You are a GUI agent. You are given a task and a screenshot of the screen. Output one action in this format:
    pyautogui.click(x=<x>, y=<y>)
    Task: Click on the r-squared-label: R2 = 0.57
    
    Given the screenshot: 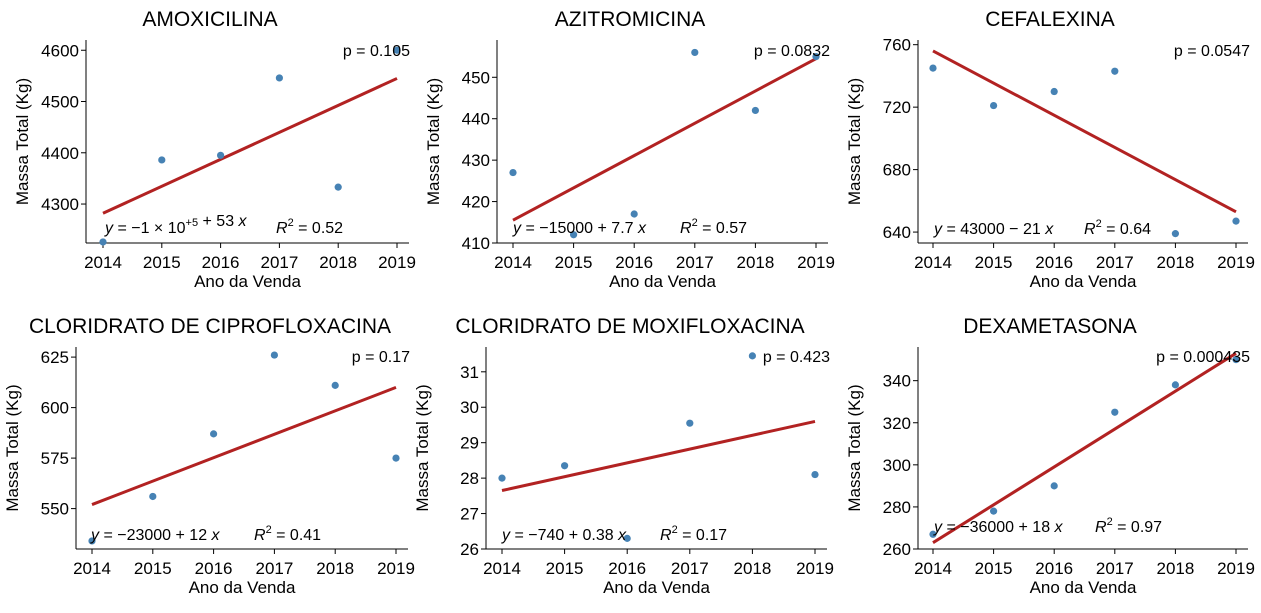 What is the action you would take?
    pyautogui.click(x=713, y=227)
    